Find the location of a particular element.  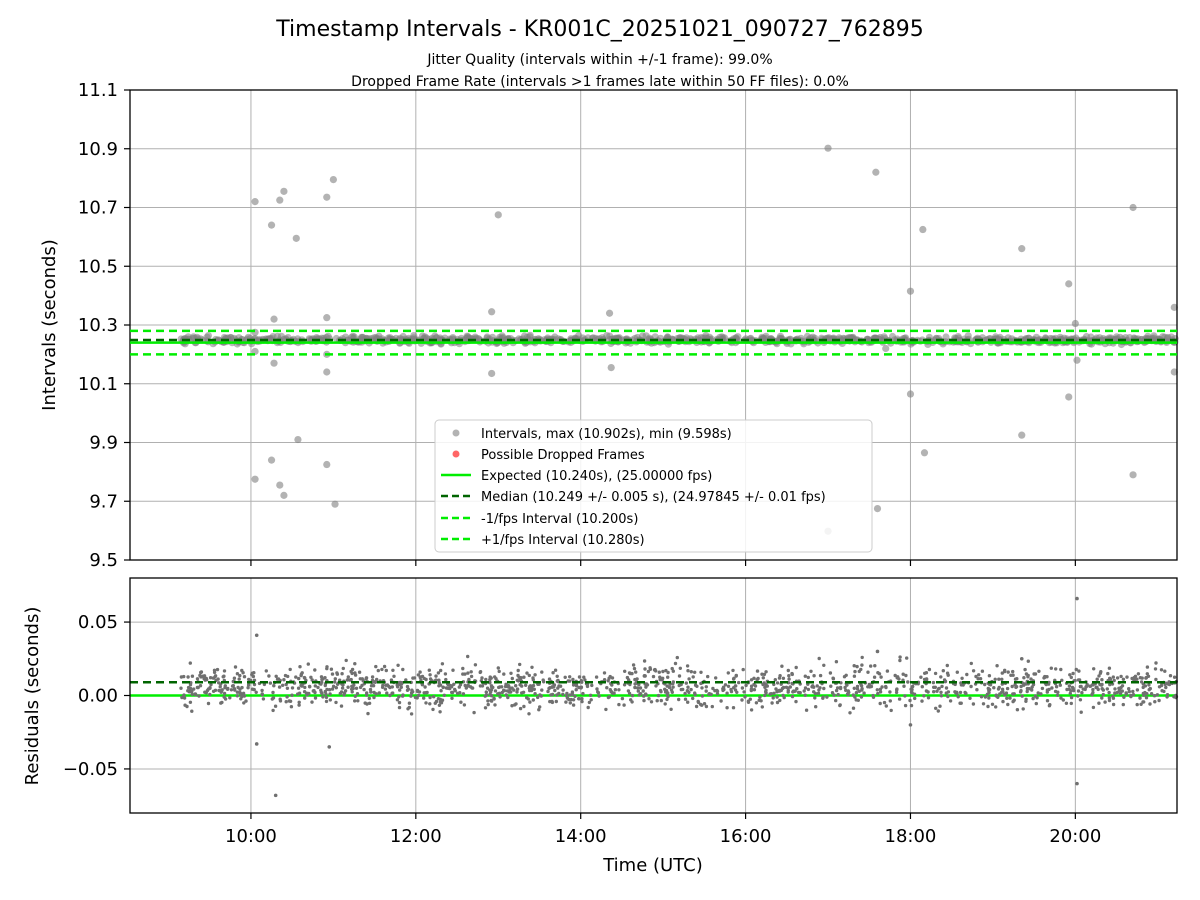

x-tick-label: 16:00 is located at coordinates (746, 836).